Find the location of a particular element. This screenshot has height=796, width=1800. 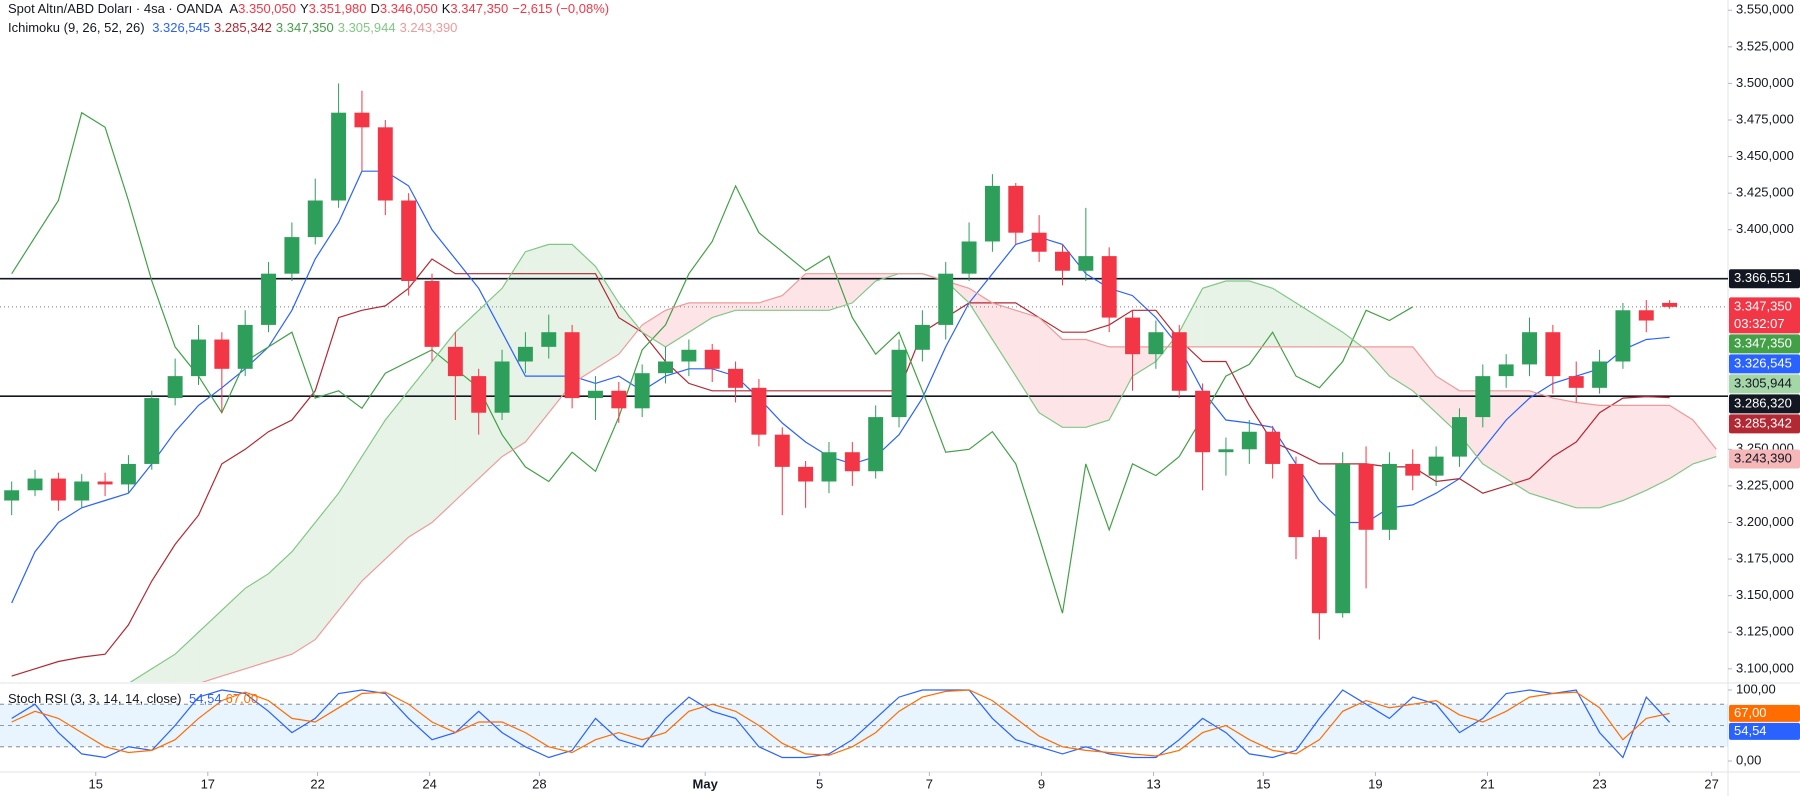

x-tick-label: 21 is located at coordinates (1487, 783).